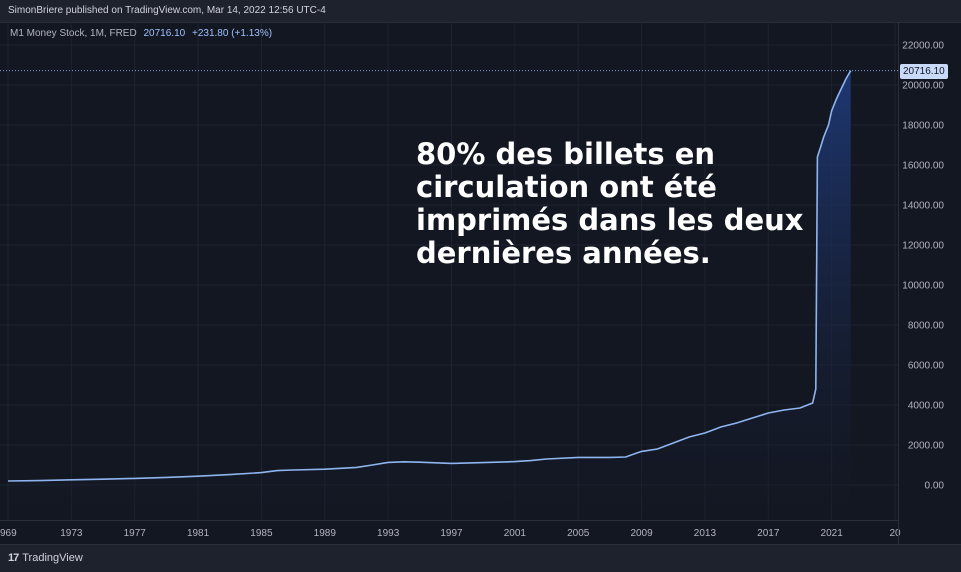  Describe the element at coordinates (832, 533) in the screenshot. I see `x-tick-label: 2021` at that location.